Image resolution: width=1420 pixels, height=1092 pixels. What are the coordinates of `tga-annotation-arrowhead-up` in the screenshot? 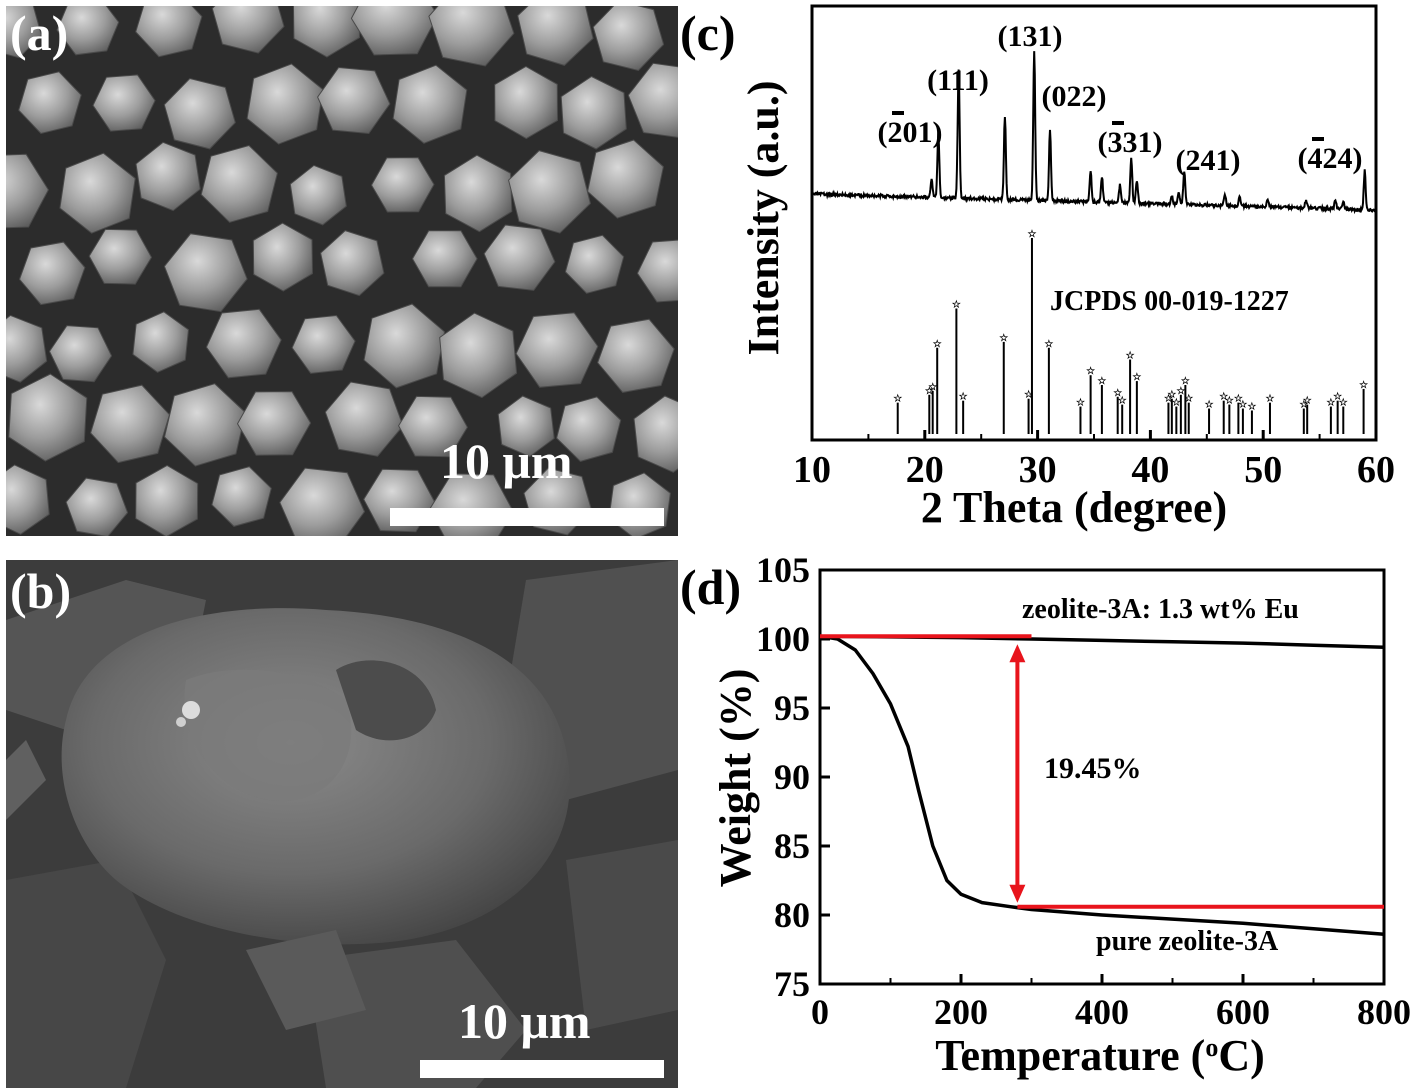 It's located at (1017, 653).